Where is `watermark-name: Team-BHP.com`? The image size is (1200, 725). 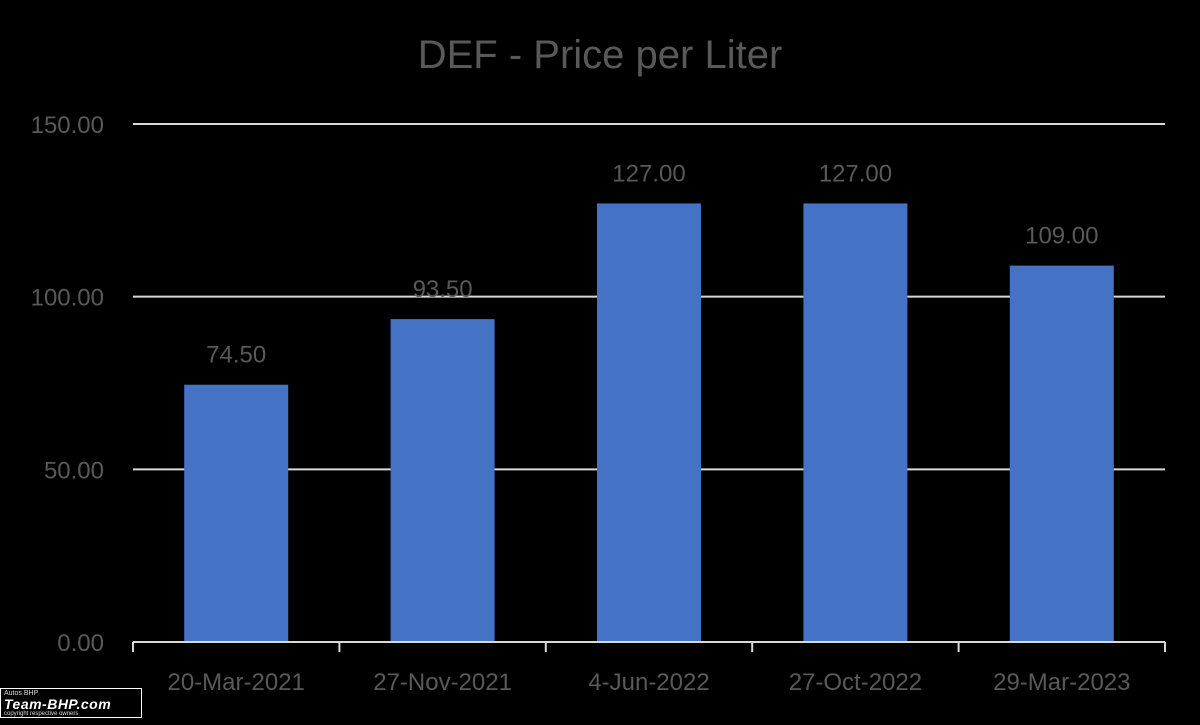 watermark-name: Team-BHP.com is located at coordinates (58, 704).